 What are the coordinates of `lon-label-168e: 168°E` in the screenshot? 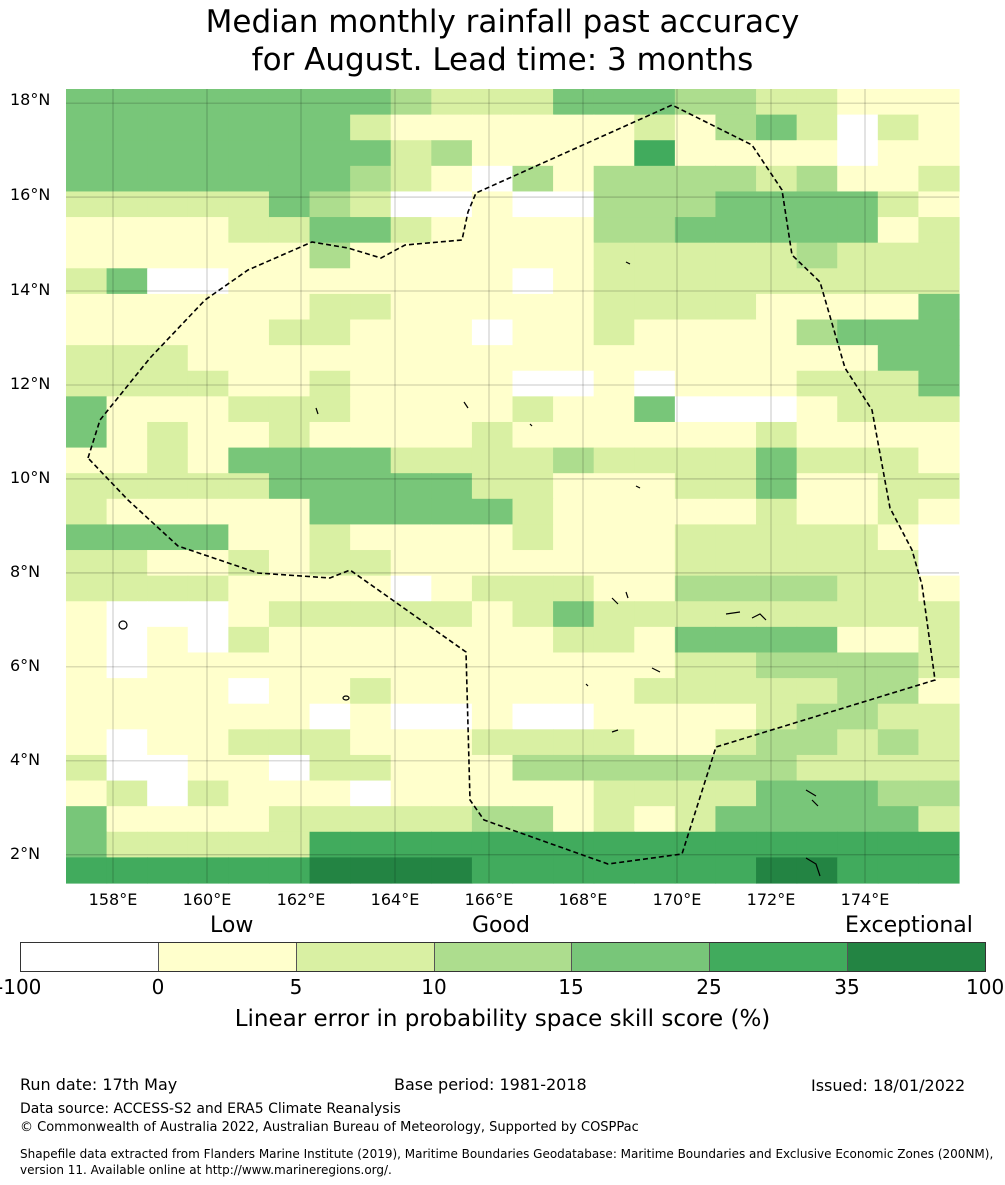 It's located at (583, 899).